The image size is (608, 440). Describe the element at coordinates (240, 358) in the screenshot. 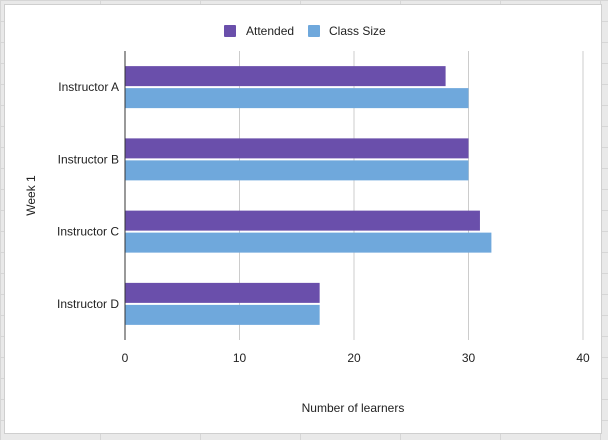

I see `x-tick-label: 10` at that location.